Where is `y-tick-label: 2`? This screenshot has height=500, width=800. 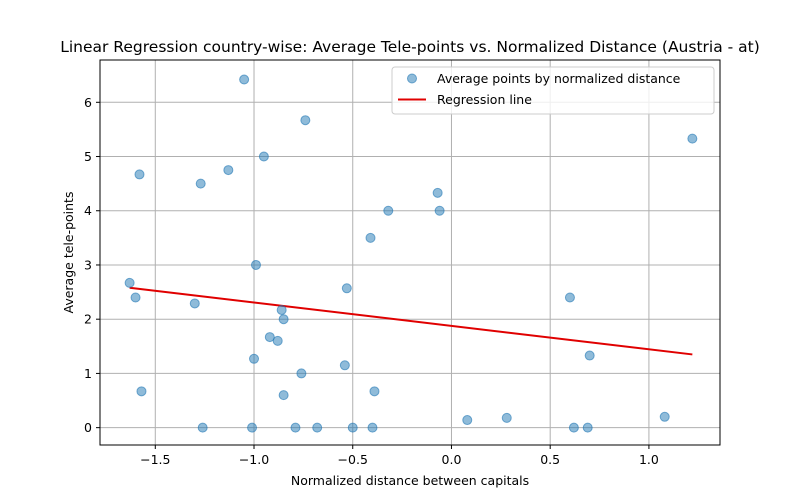
y-tick-label: 2 is located at coordinates (88, 319).